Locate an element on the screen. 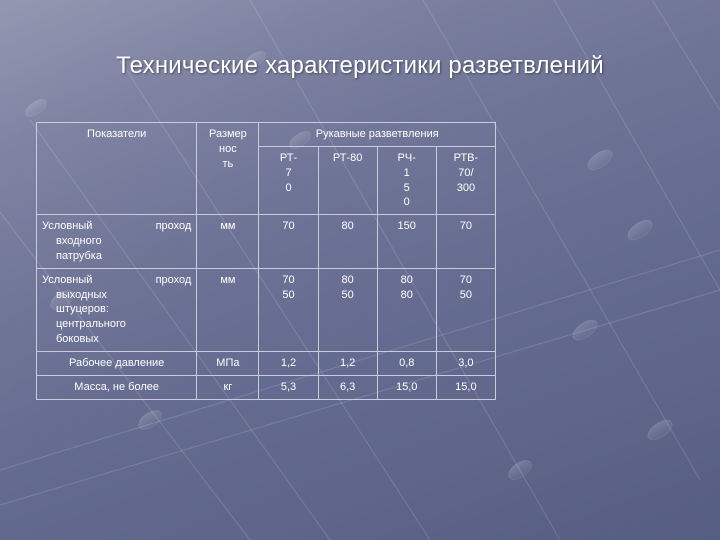 This screenshot has height=540, width=720. header-col-rch150-line-1: РЧ- is located at coordinates (406, 157).